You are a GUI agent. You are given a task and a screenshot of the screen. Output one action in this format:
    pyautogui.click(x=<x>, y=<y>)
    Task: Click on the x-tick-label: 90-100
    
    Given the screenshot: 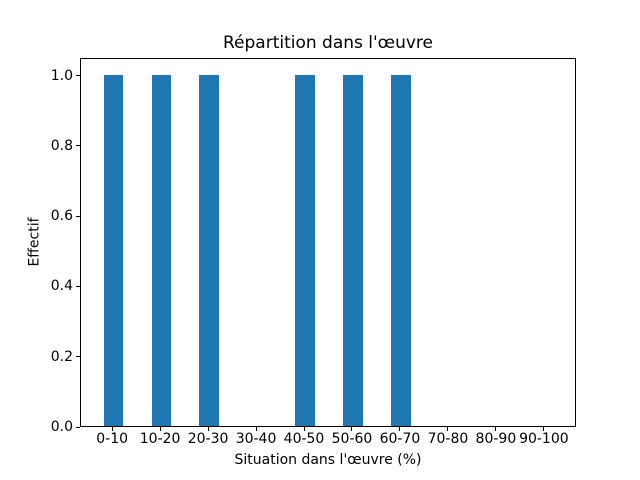 What is the action you would take?
    pyautogui.click(x=544, y=439)
    